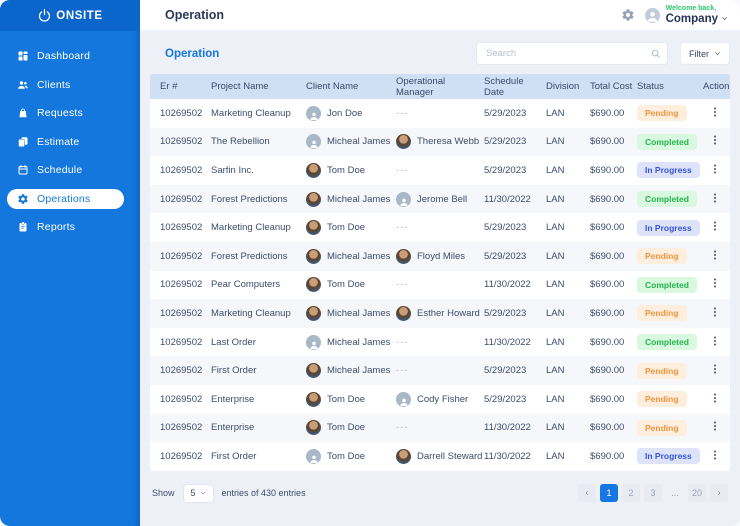 The width and height of the screenshot is (740, 526). What do you see at coordinates (198, 493) in the screenshot?
I see `page-size-select: 5` at bounding box center [198, 493].